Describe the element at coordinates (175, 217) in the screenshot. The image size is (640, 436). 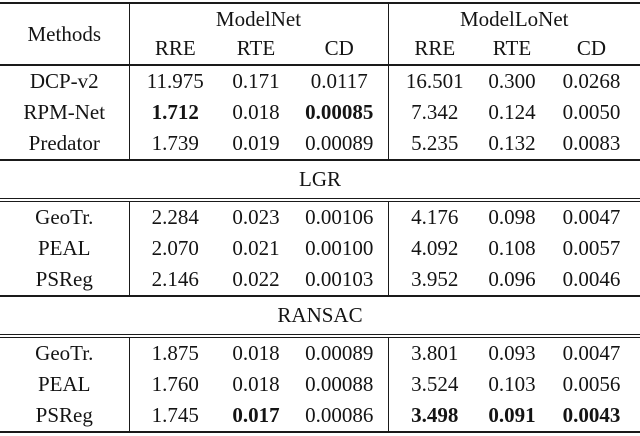
I see `metric-cell: 2.284` at that location.